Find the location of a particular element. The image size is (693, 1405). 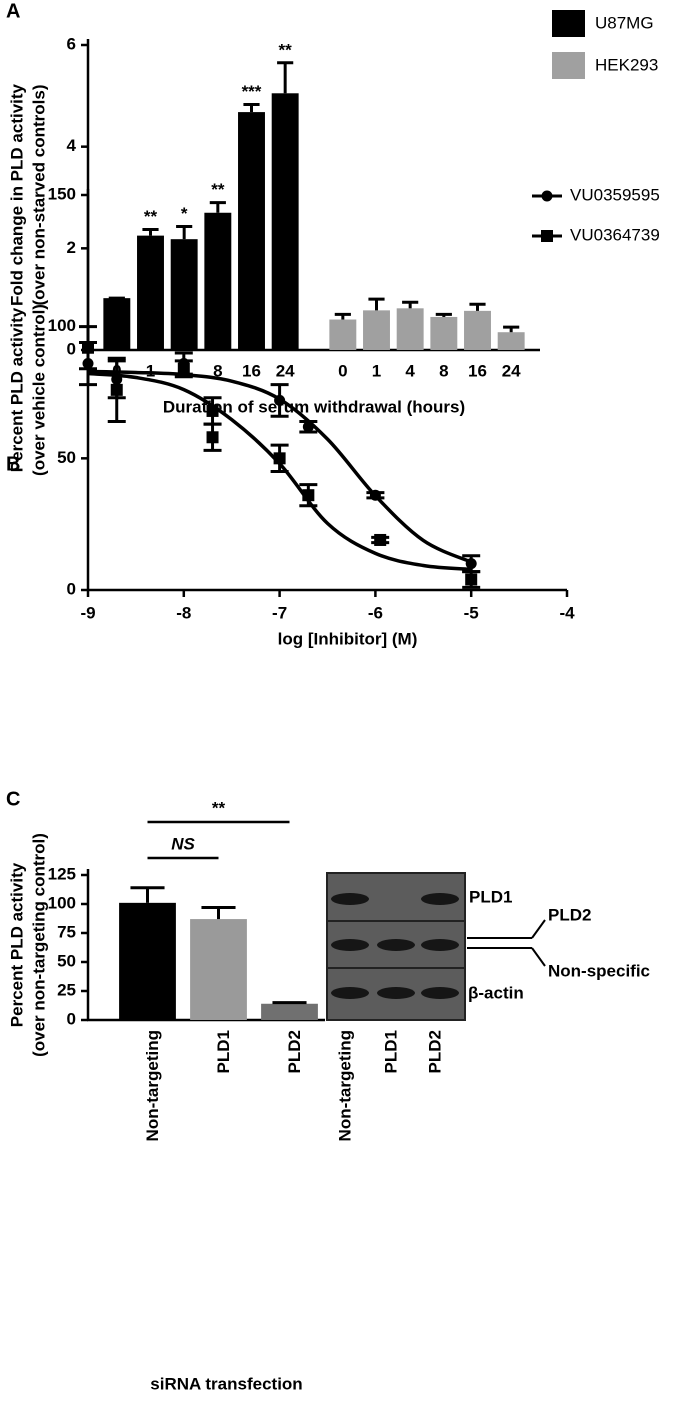

y-tick-label: 4 is located at coordinates (72, 145).